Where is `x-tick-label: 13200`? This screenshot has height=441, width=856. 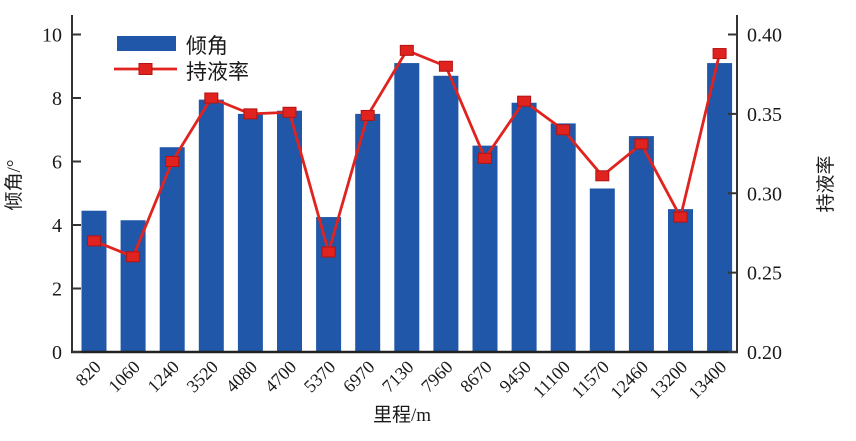
x-tick-label: 13200 is located at coordinates (668, 380).